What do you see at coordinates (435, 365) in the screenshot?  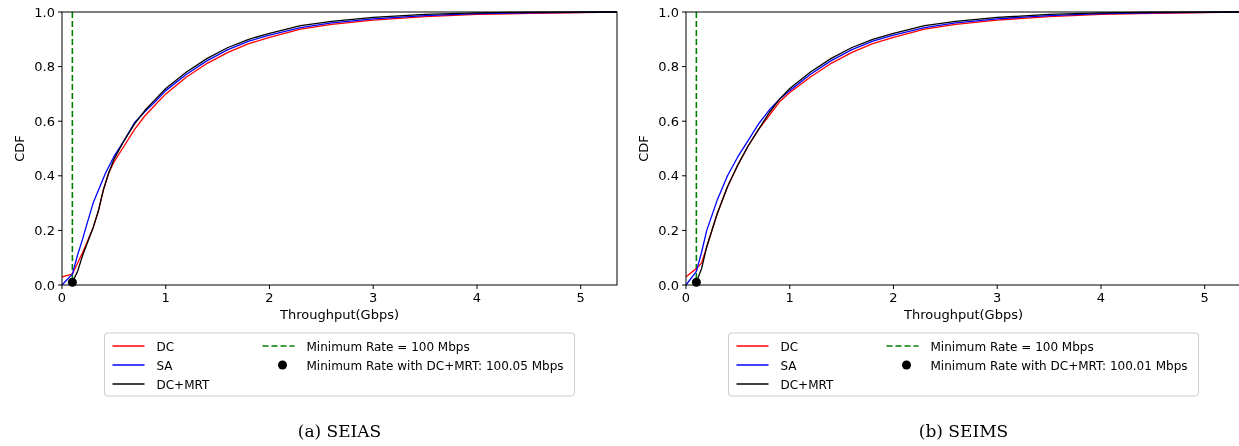 I see `legend-label: Minimum Rate with DC+MRT: 100.05 Mbps` at bounding box center [435, 365].